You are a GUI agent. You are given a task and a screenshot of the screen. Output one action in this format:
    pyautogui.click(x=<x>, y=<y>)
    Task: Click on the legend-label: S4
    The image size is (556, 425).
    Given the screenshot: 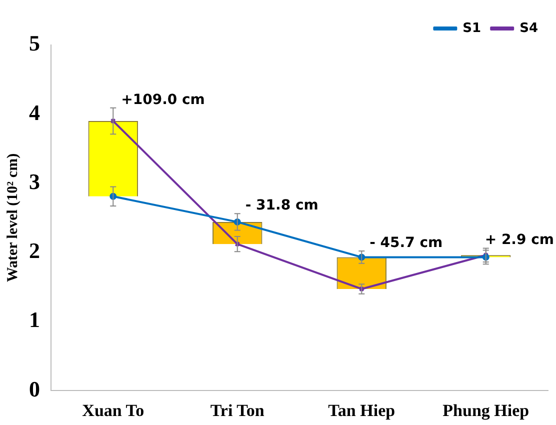 What is the action you would take?
    pyautogui.click(x=529, y=28)
    